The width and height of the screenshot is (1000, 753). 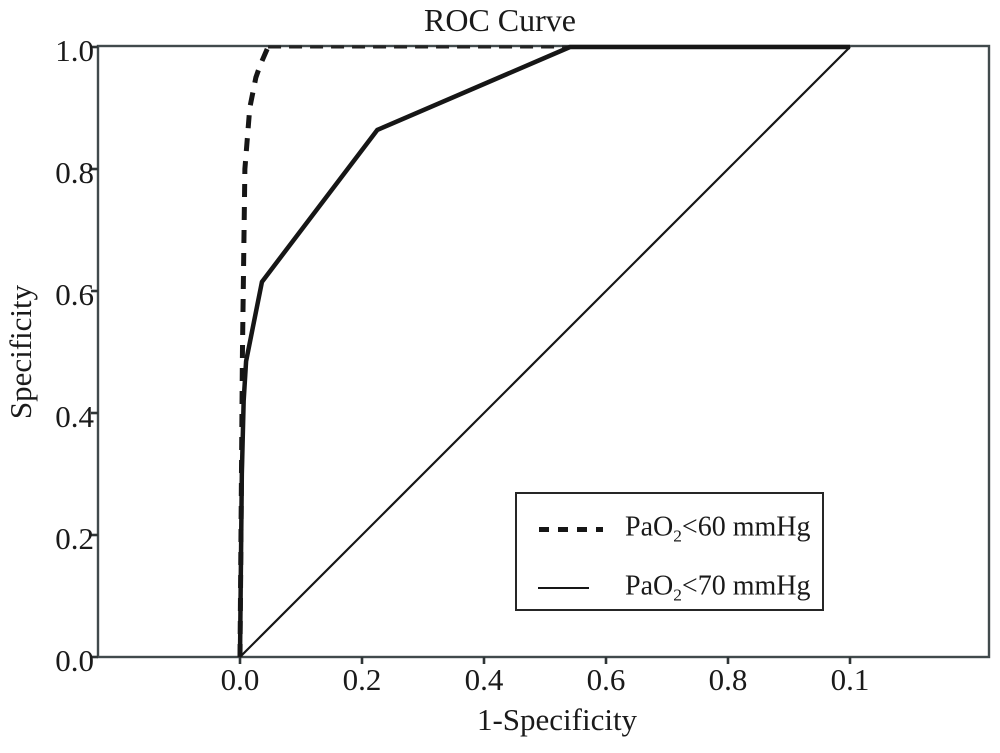 I want to click on x-axis-title: 1-Specificity, so click(x=557, y=719).